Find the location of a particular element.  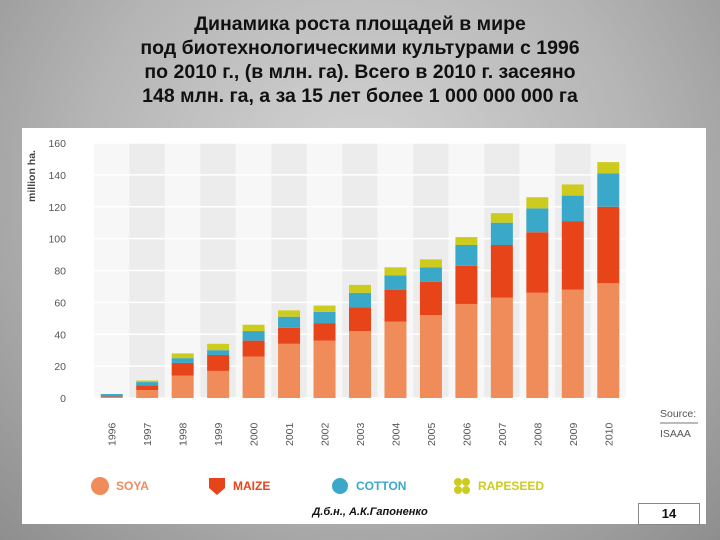

cotton-icon is located at coordinates (340, 486).